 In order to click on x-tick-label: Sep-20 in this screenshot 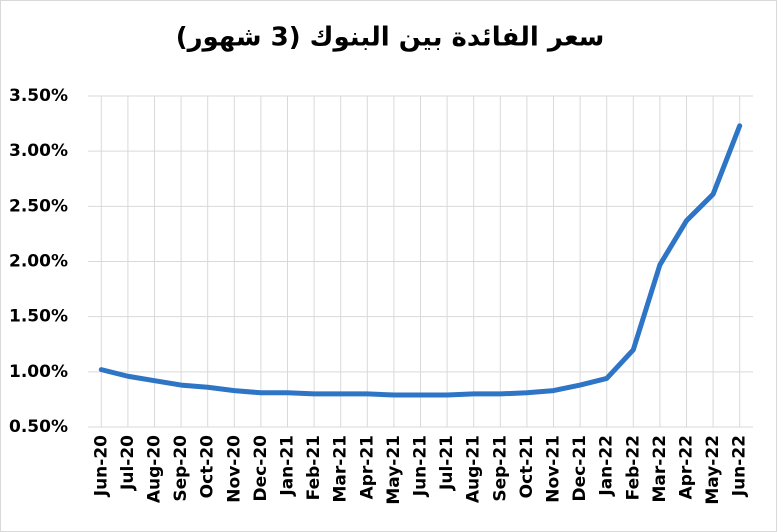, I will do `click(181, 468)`.